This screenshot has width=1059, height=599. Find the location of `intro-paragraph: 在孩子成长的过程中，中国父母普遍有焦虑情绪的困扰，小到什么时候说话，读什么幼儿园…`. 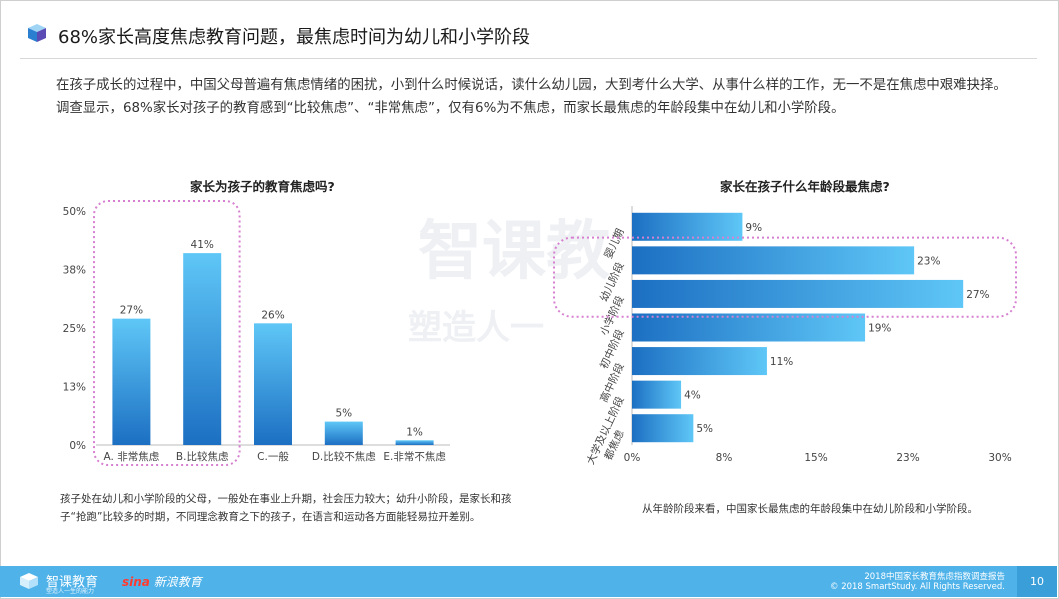

intro-paragraph: 在孩子成长的过程中，中国父母普遍有焦虑情绪的困扰，小到什么时候说话，读什么幼儿园… is located at coordinates (531, 97).